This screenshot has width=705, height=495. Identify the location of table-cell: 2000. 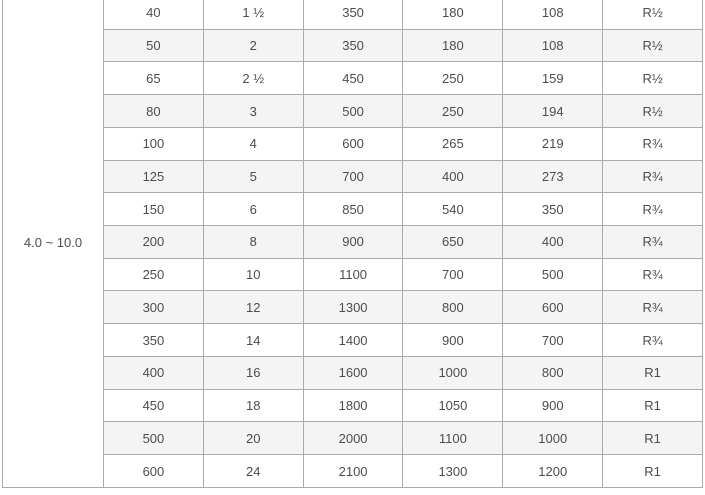
(353, 438).